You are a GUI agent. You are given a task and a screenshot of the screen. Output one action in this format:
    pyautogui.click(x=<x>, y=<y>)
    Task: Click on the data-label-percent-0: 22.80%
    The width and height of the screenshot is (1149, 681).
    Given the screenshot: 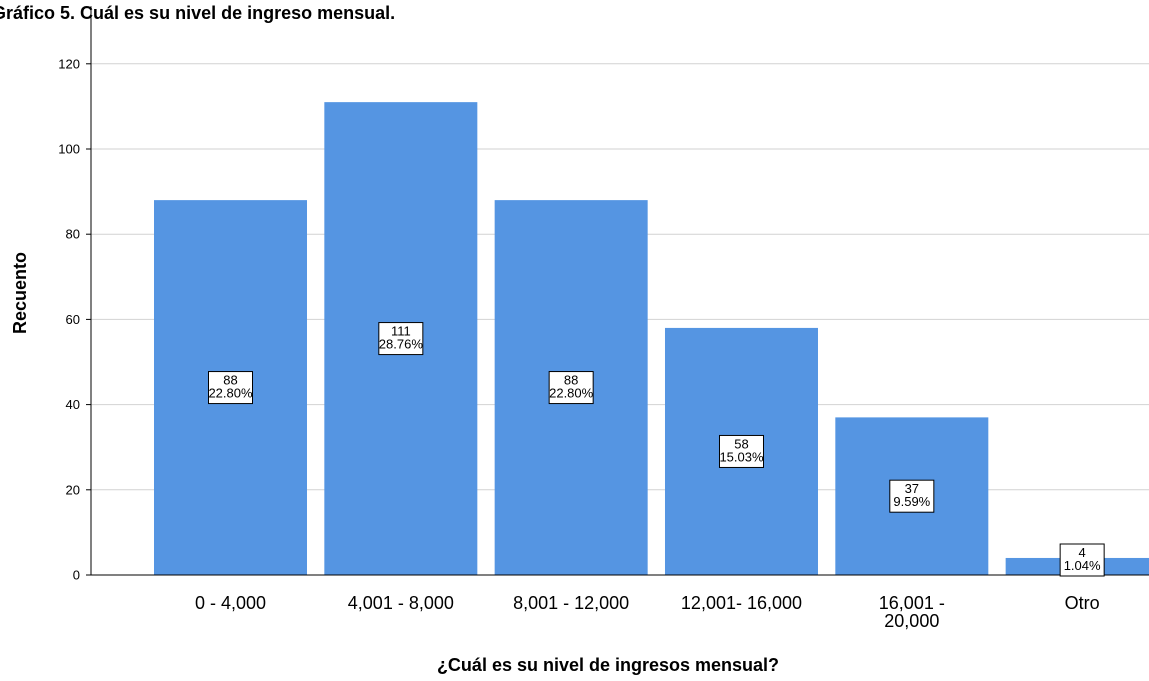 What is the action you would take?
    pyautogui.click(x=230, y=393)
    